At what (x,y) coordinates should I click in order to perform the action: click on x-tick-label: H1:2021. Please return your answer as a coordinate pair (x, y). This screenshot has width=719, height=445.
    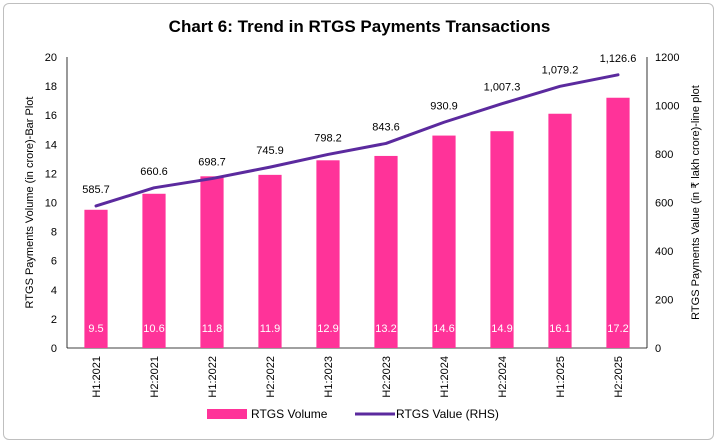
    Looking at the image, I should click on (97, 377).